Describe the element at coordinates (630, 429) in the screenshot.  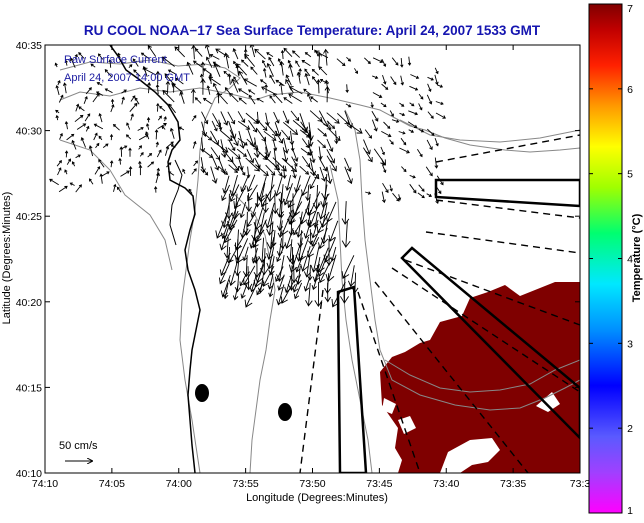
I see `colorbar-tick-label: 2` at that location.